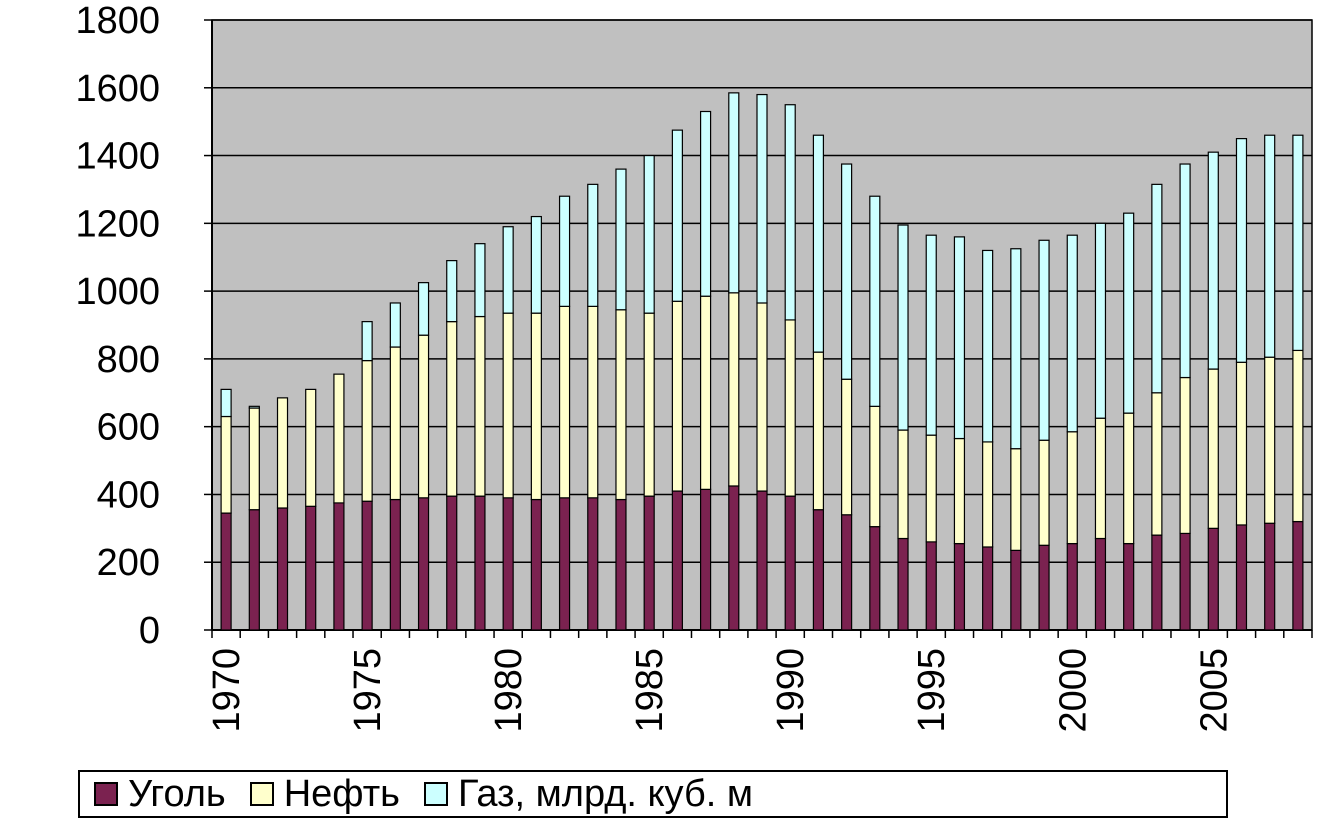 The image size is (1318, 825). What do you see at coordinates (367, 430) in the screenshot?
I see `bar-oil-1975` at bounding box center [367, 430].